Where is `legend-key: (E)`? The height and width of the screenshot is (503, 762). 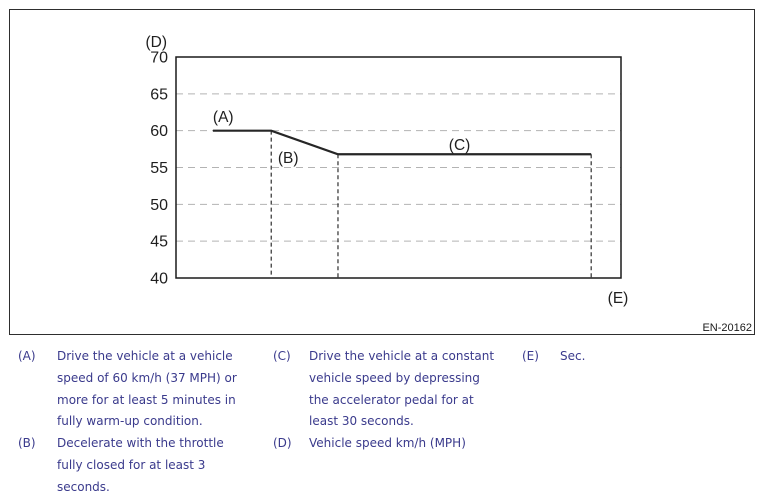 legend-key: (E) is located at coordinates (530, 356).